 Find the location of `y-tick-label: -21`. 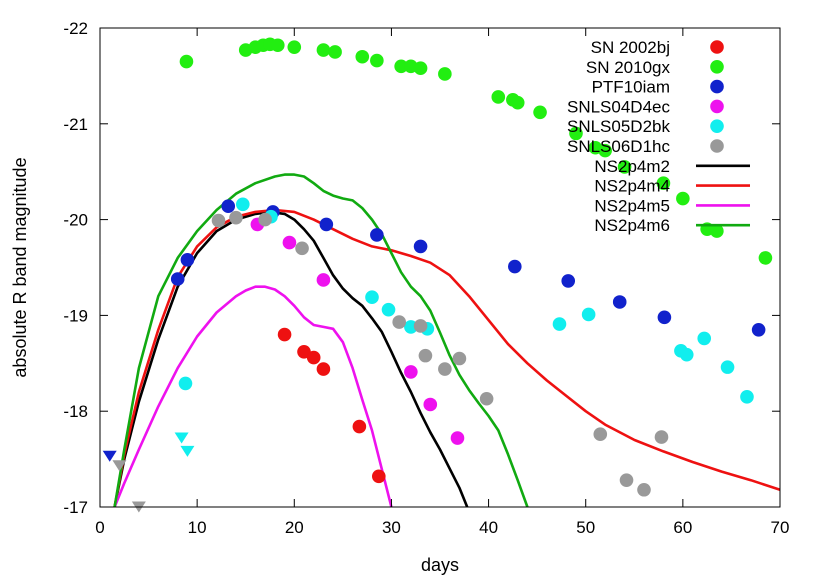

y-tick-label: -21 is located at coordinates (75, 124).